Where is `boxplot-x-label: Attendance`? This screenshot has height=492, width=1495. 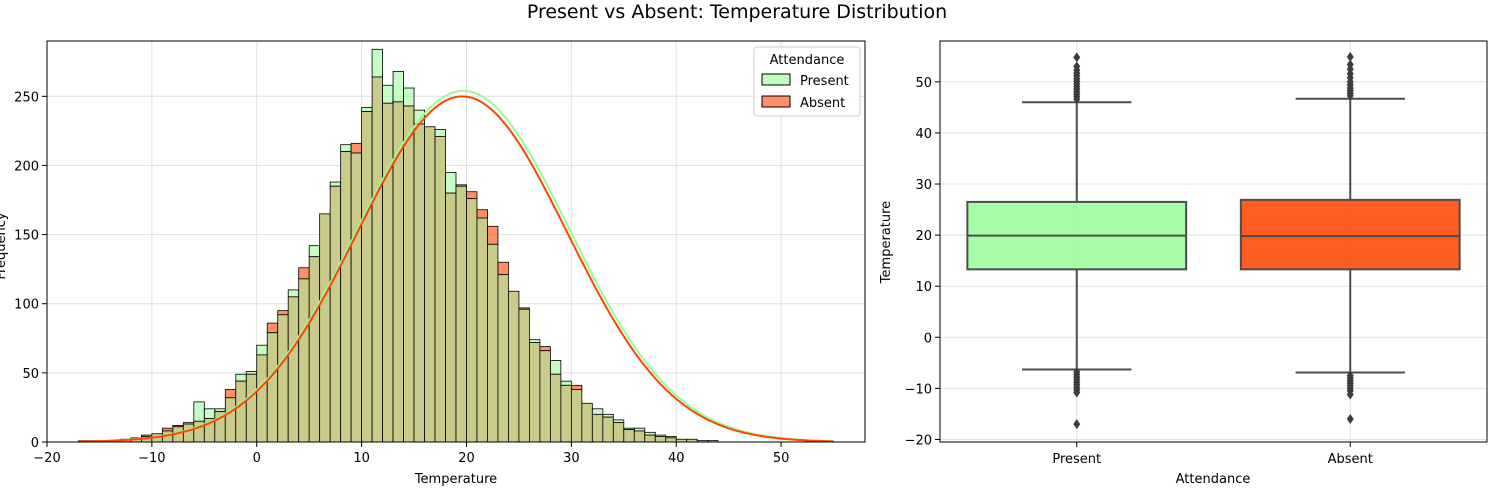 boxplot-x-label: Attendance is located at coordinates (1213, 479).